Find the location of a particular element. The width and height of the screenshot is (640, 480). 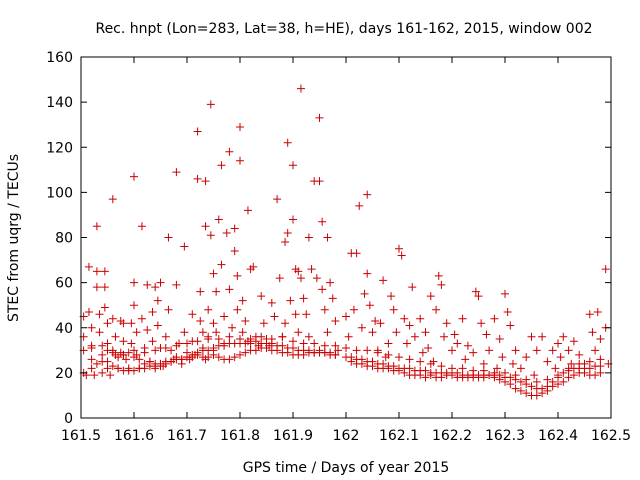

y-tick-label: 120 is located at coordinates (59, 148).